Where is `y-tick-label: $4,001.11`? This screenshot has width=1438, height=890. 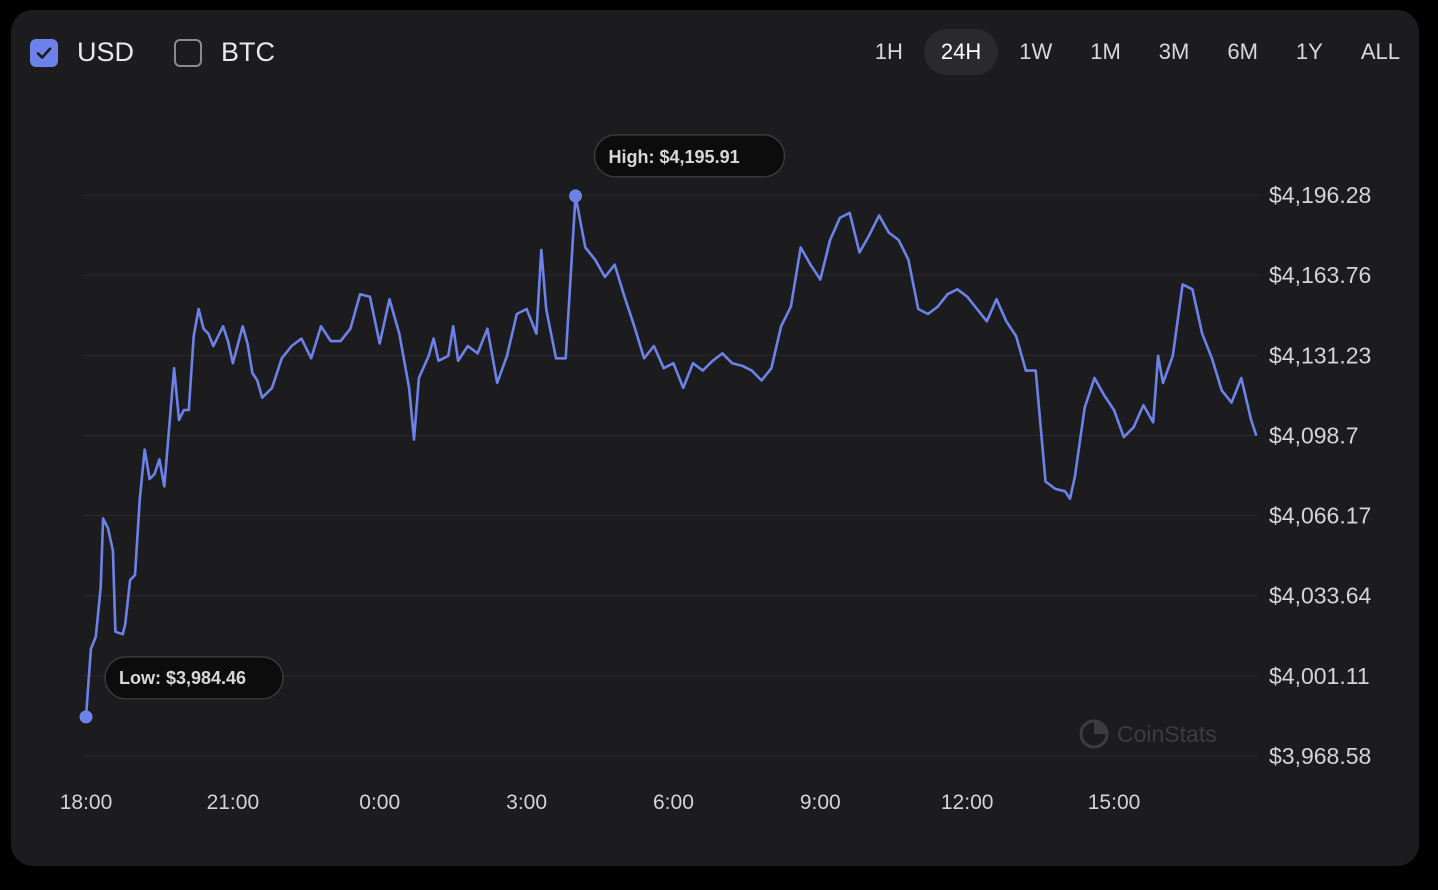 y-tick-label: $4,001.11 is located at coordinates (1319, 676).